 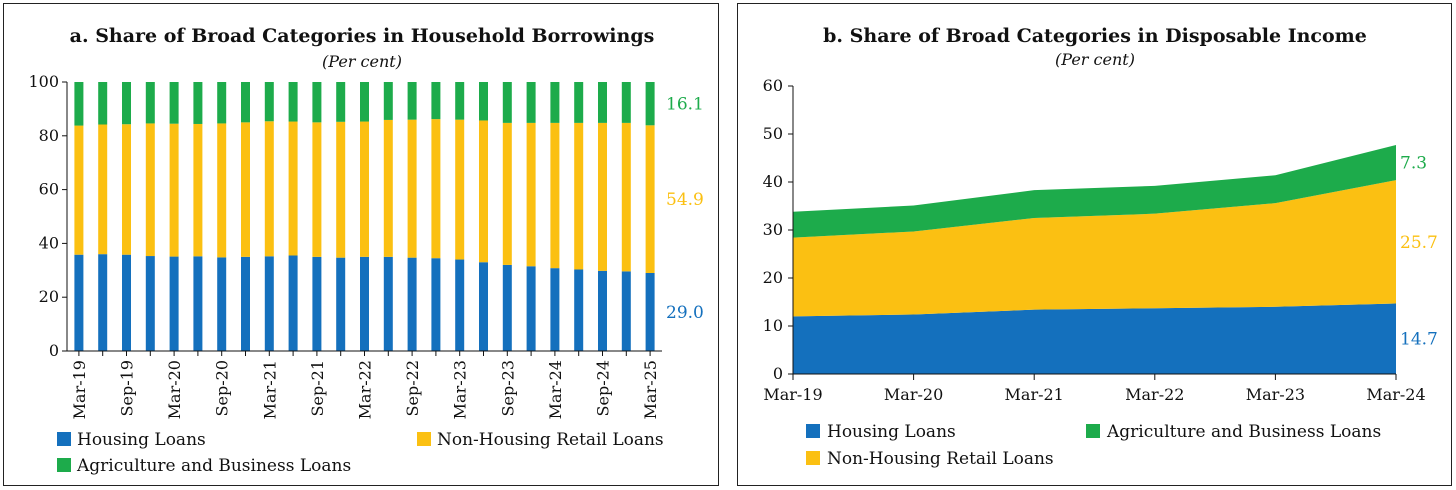 I want to click on x-tick-label: Mar-19, so click(x=792, y=394).